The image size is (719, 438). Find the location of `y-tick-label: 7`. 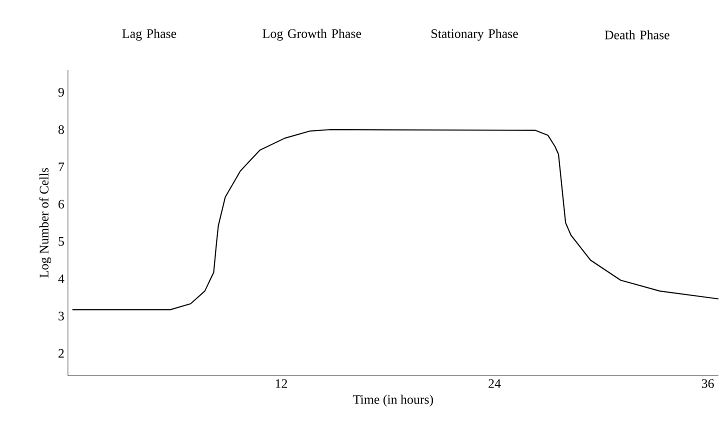

y-tick-label: 7 is located at coordinates (61, 167).